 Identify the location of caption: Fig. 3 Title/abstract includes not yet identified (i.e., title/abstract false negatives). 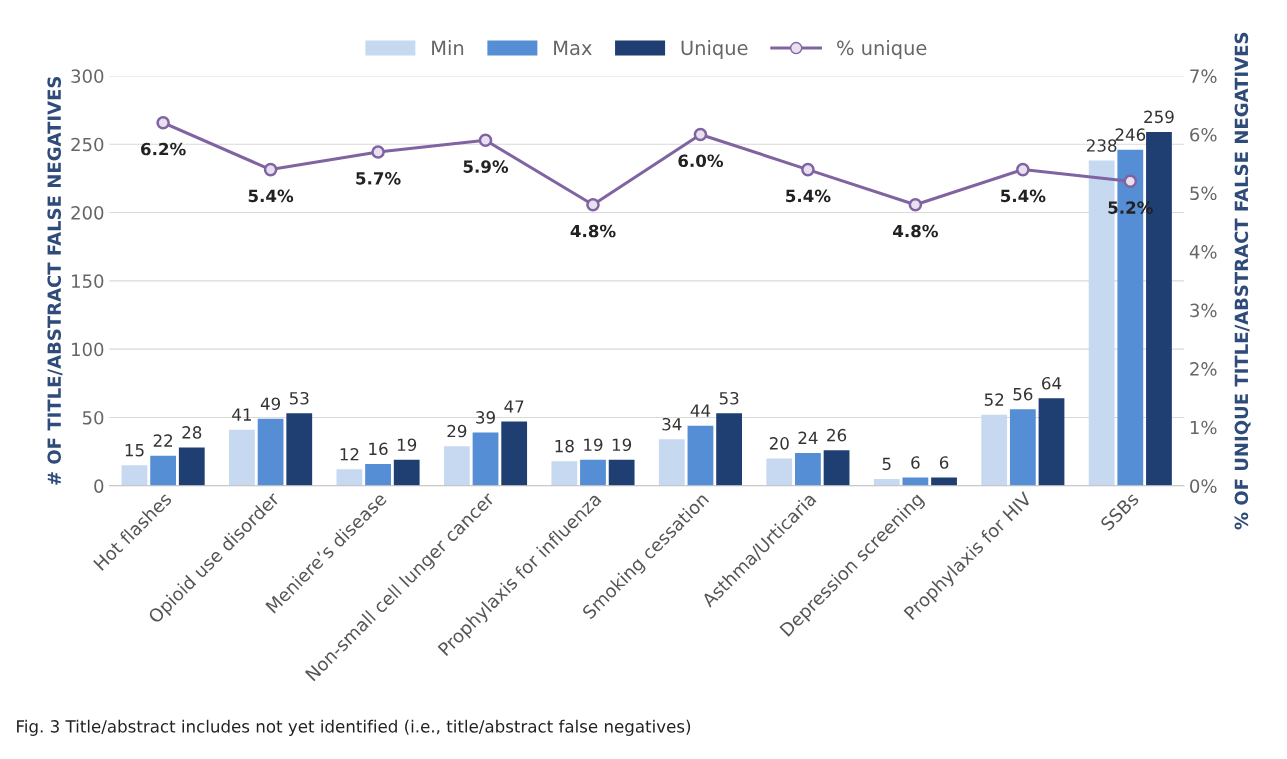
(354, 727).